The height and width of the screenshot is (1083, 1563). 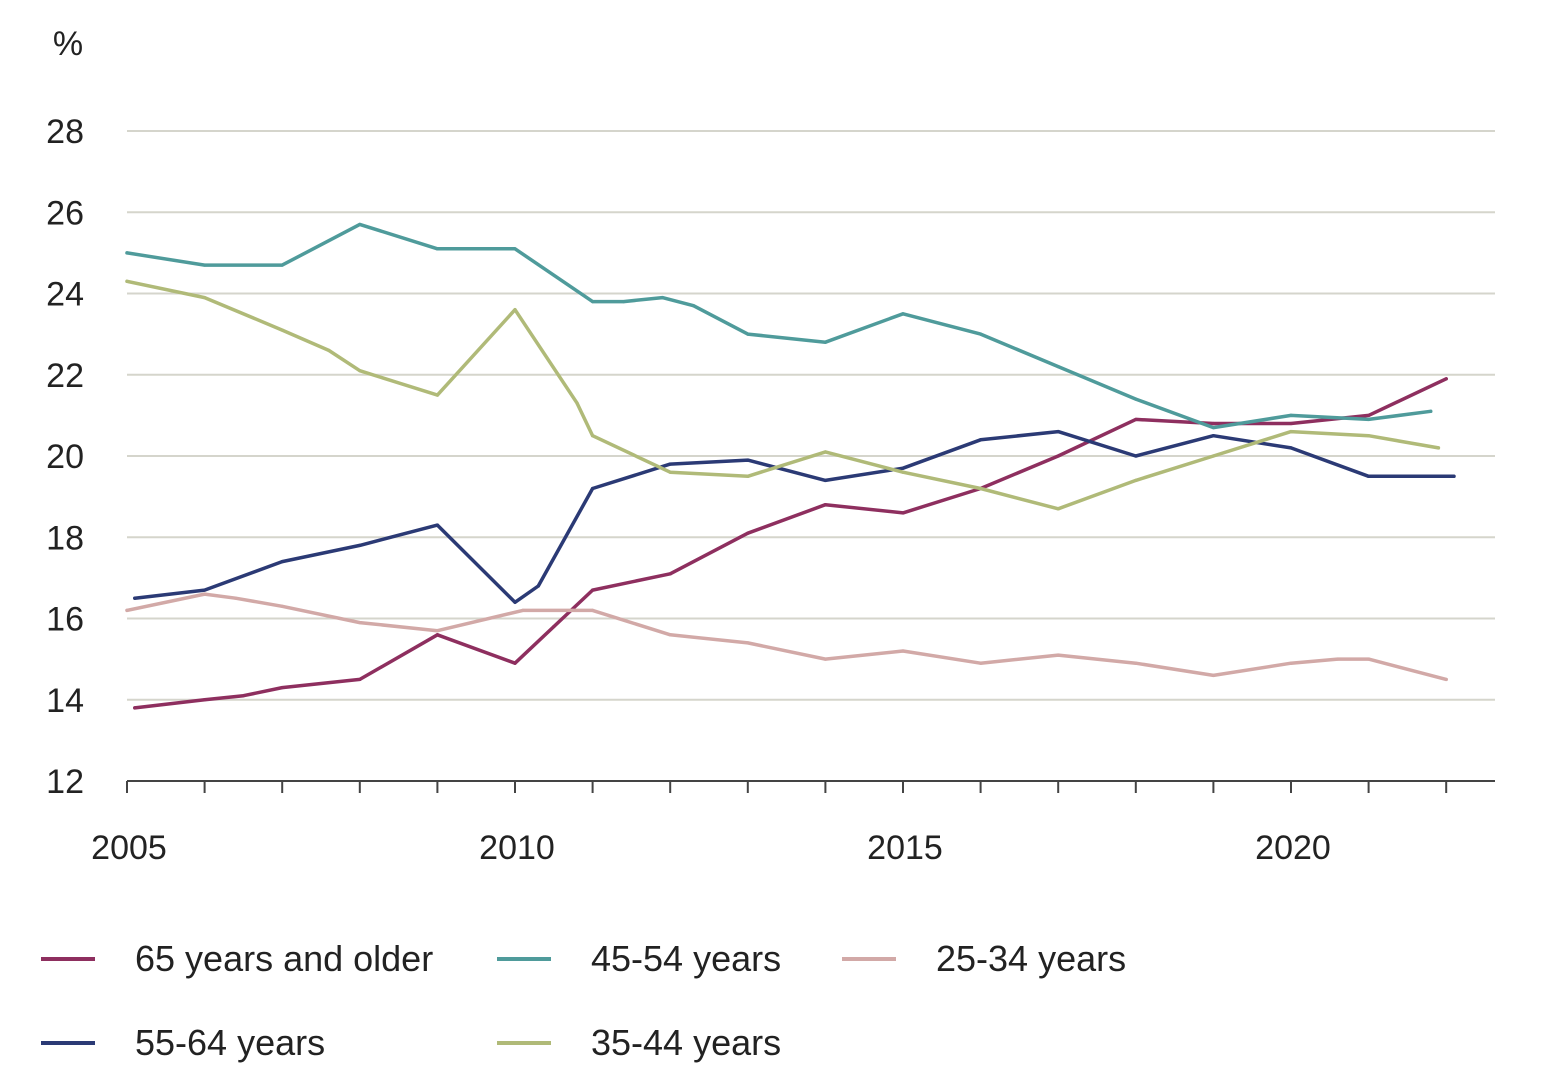 What do you see at coordinates (284, 958) in the screenshot?
I see `legend-label: 65 years and older` at bounding box center [284, 958].